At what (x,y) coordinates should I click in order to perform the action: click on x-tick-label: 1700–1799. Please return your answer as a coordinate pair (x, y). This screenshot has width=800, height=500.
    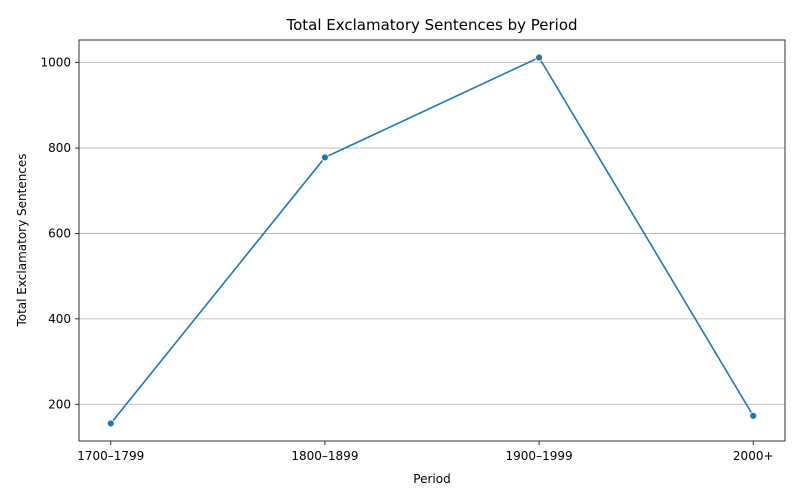
    Looking at the image, I should click on (110, 456).